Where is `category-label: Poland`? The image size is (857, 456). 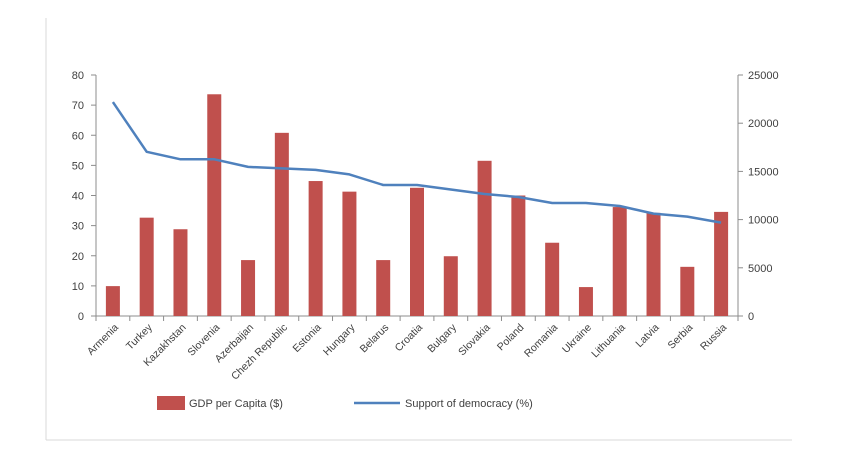
category-label: Poland is located at coordinates (511, 338).